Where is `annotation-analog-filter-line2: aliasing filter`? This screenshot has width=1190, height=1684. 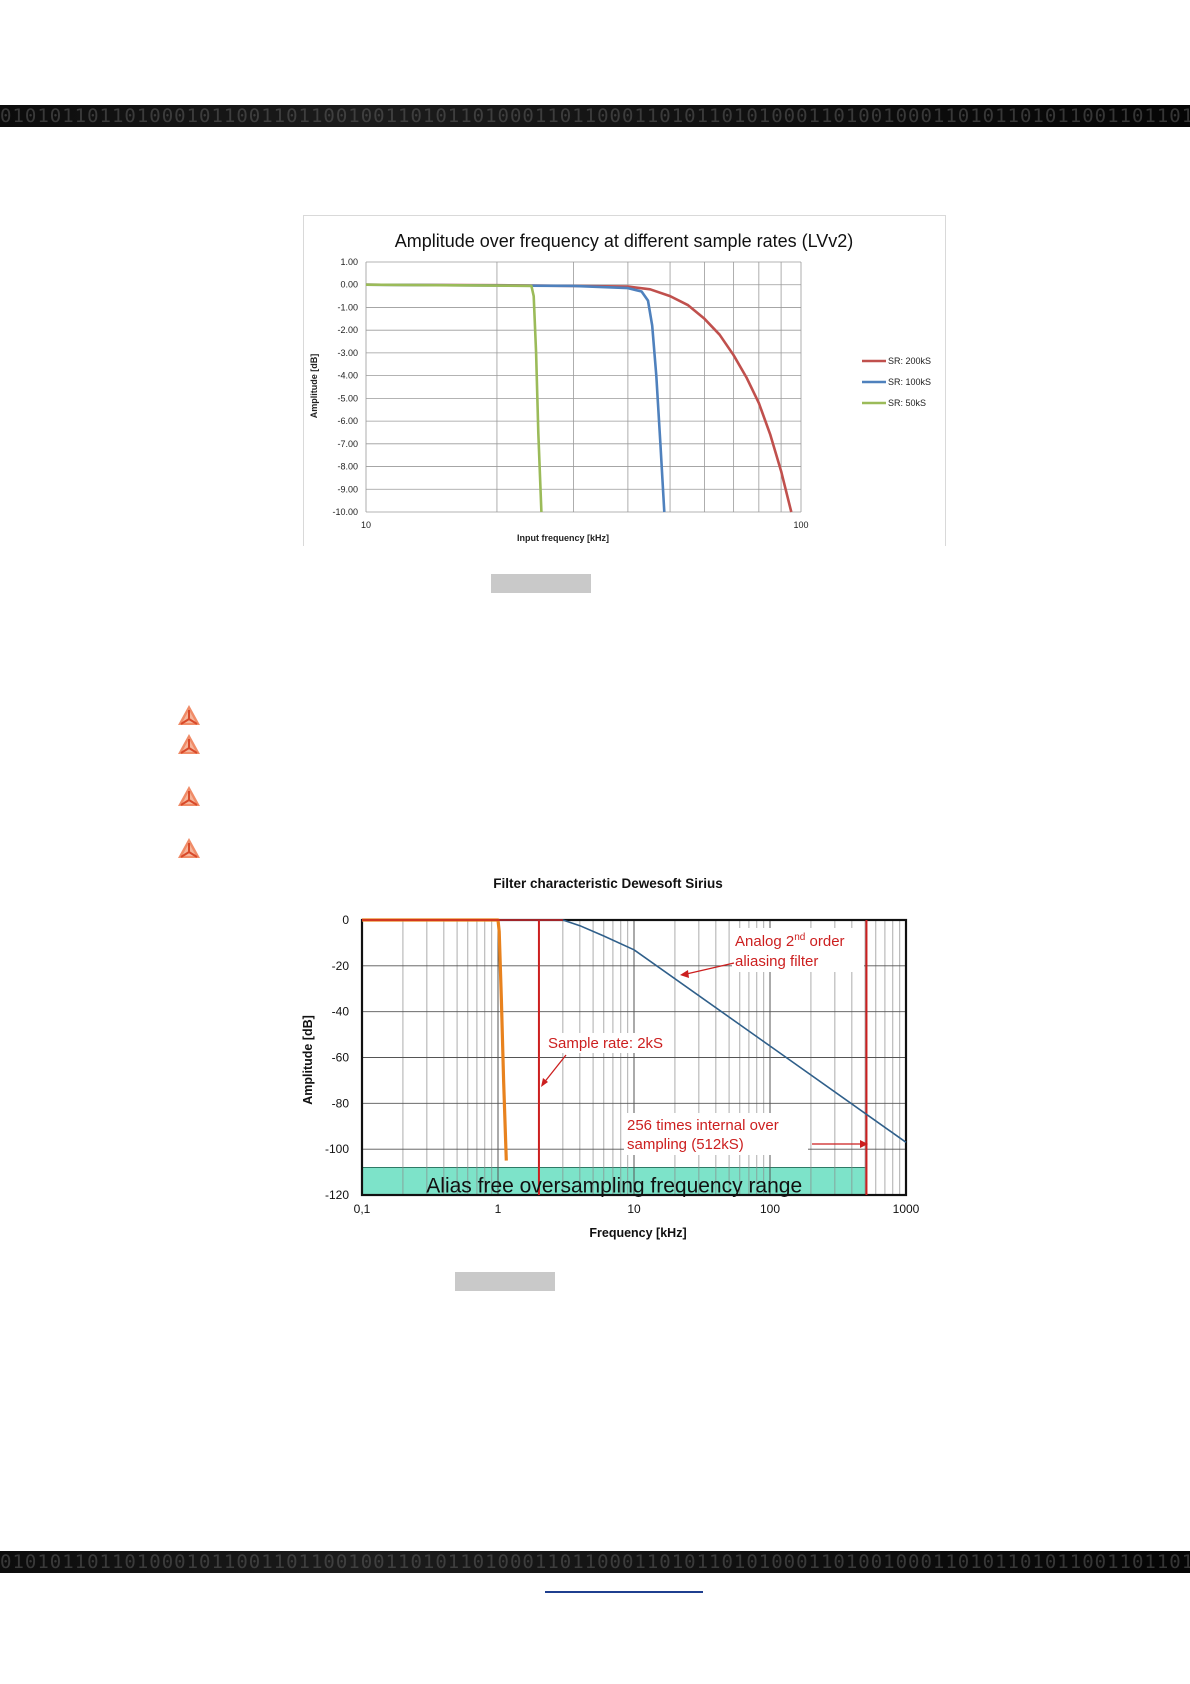
annotation-analog-filter-line2: aliasing filter is located at coordinates (776, 961).